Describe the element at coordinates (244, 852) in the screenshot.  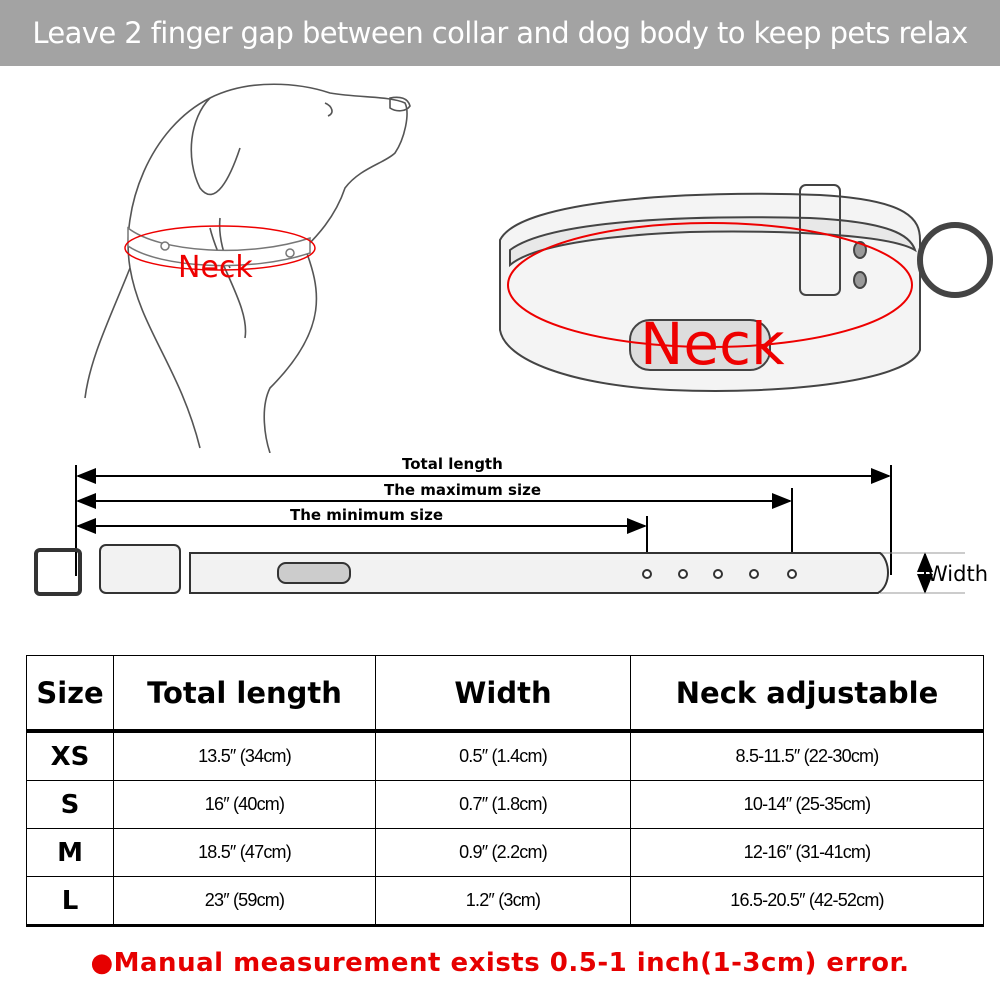
I see `total-length-cell: 18.5″ (47cm)` at that location.